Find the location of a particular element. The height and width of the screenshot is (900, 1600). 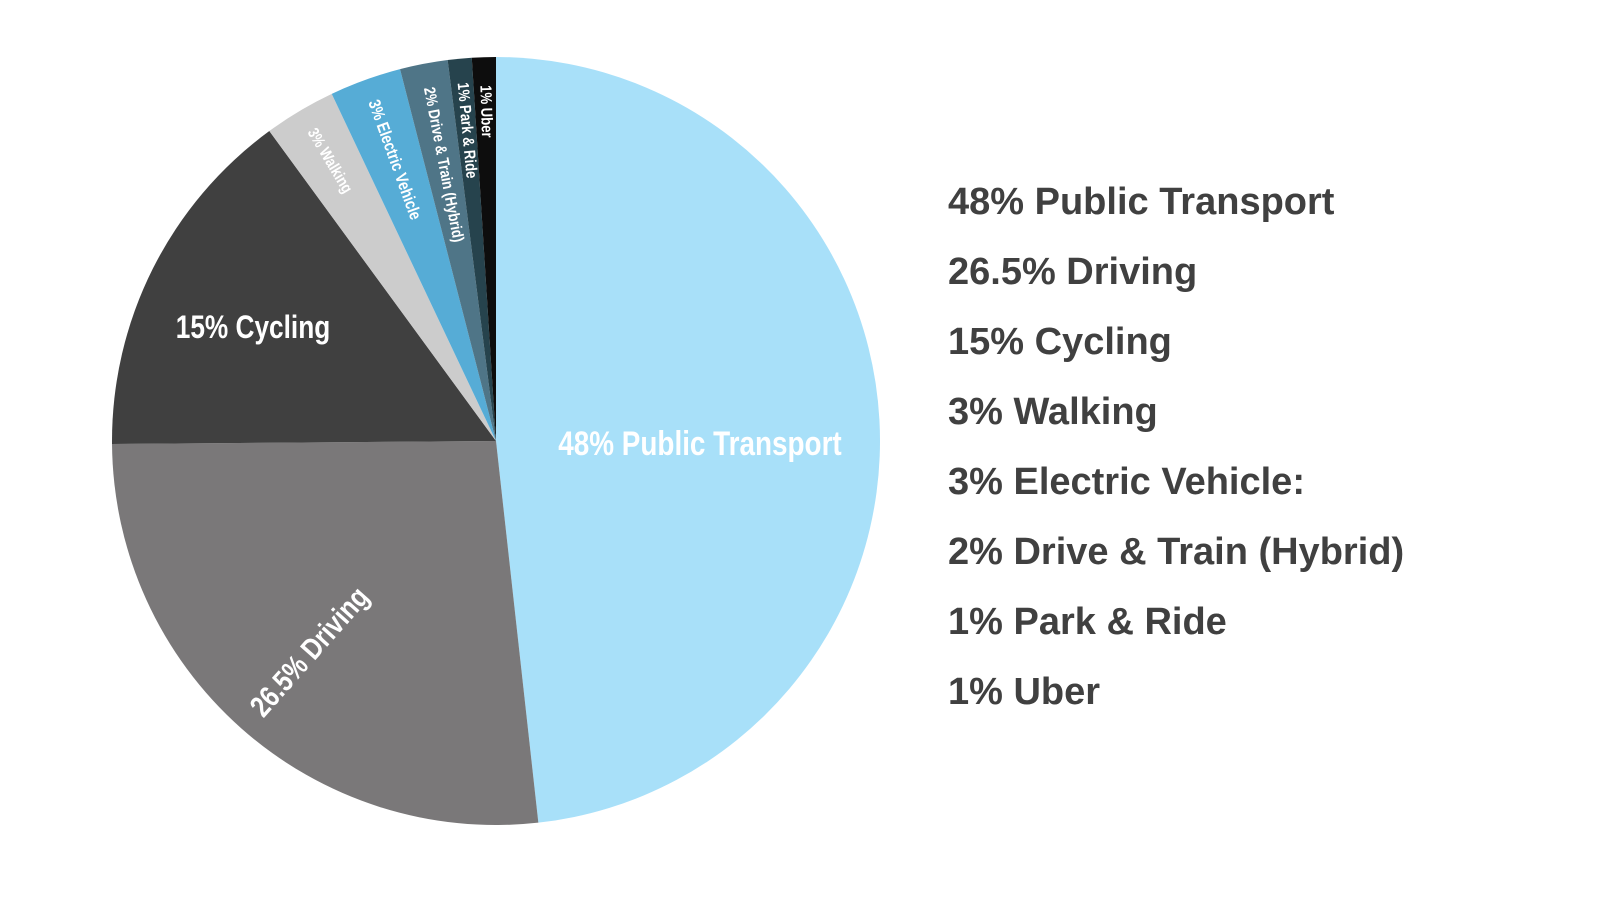

legend-item-park-ride: 1% Park & Ride is located at coordinates (1087, 622).